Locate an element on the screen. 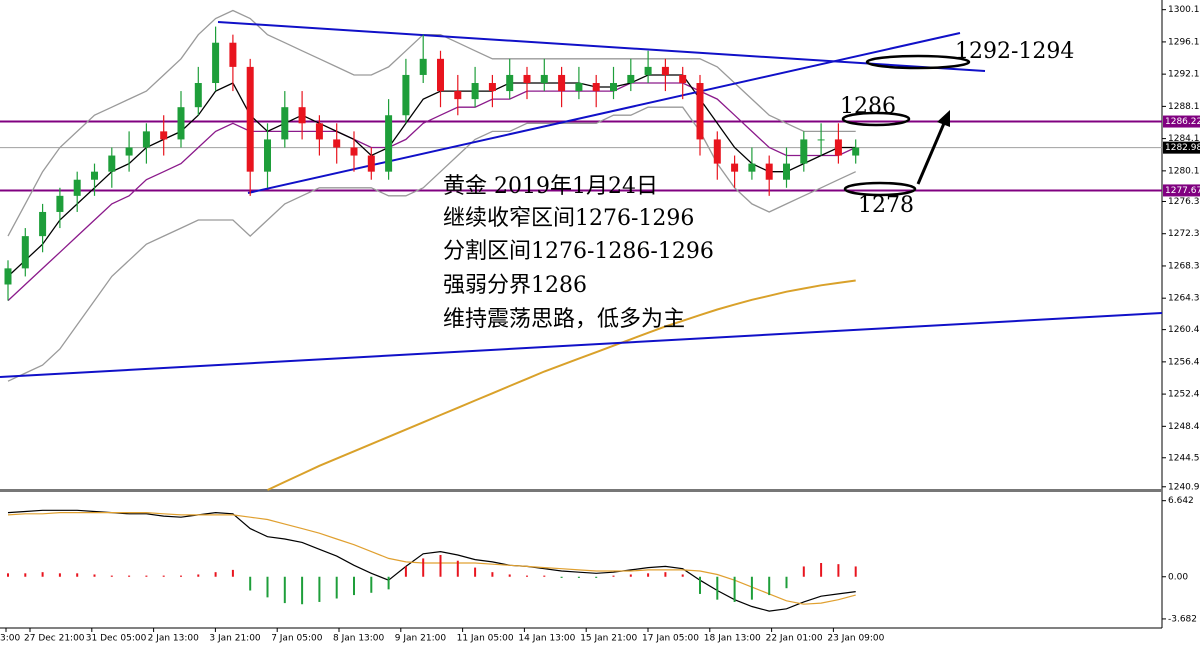 The height and width of the screenshot is (645, 1200). note-line: 分割区间1276-1286-1296 is located at coordinates (578, 251).